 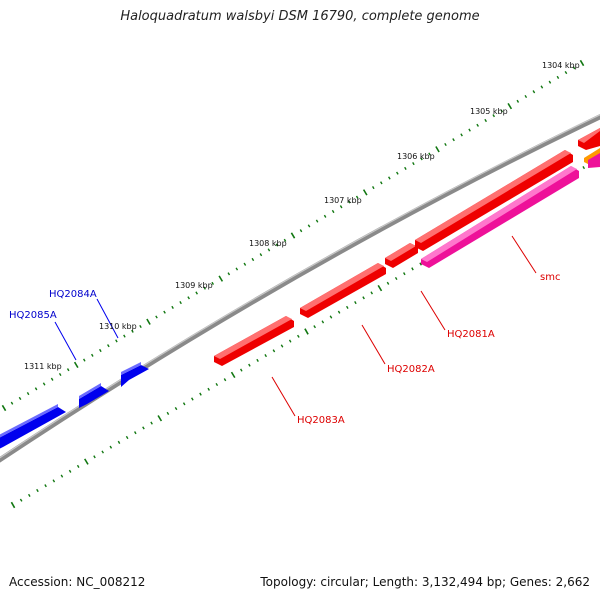 I want to click on gene-label-hq2082a: HQ2082A, so click(x=411, y=369).